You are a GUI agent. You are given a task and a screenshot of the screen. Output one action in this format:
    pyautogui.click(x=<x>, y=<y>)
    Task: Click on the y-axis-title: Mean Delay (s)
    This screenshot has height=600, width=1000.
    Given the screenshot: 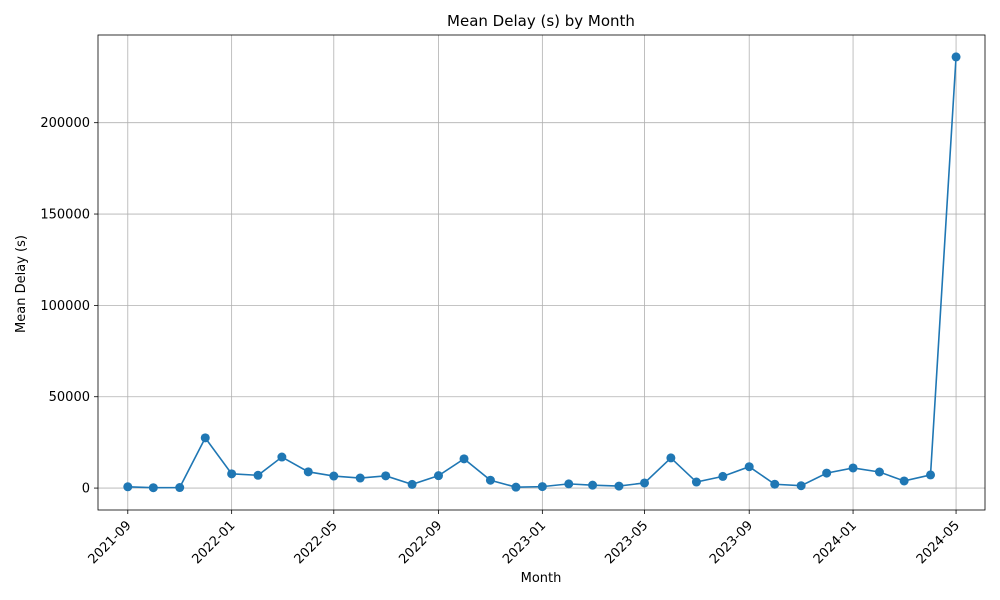 What is the action you would take?
    pyautogui.click(x=21, y=284)
    